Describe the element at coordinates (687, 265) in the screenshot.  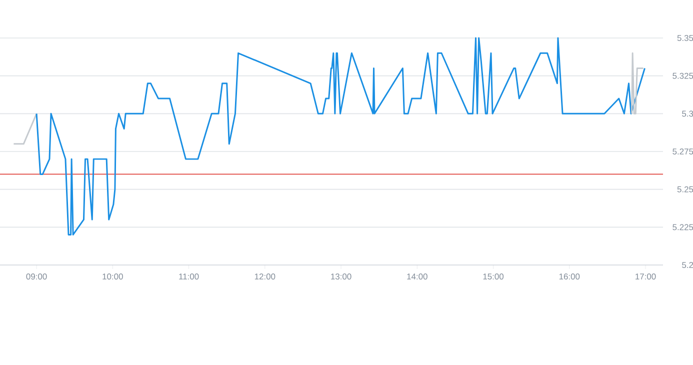
I see `y-tick-label: 5.2` at that location.